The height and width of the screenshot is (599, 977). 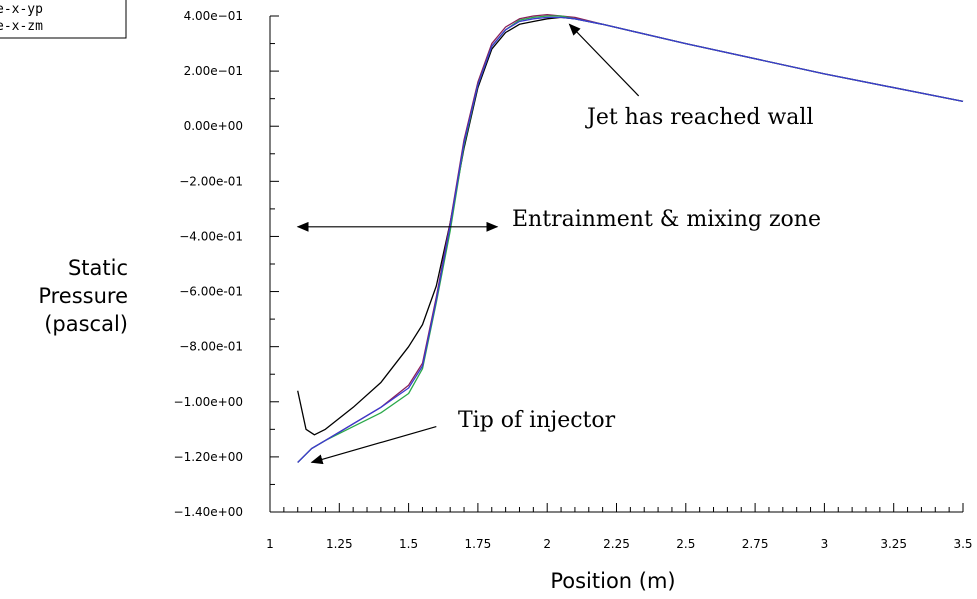 What do you see at coordinates (478, 544) in the screenshot?
I see `x-tick-label: 1.75` at bounding box center [478, 544].